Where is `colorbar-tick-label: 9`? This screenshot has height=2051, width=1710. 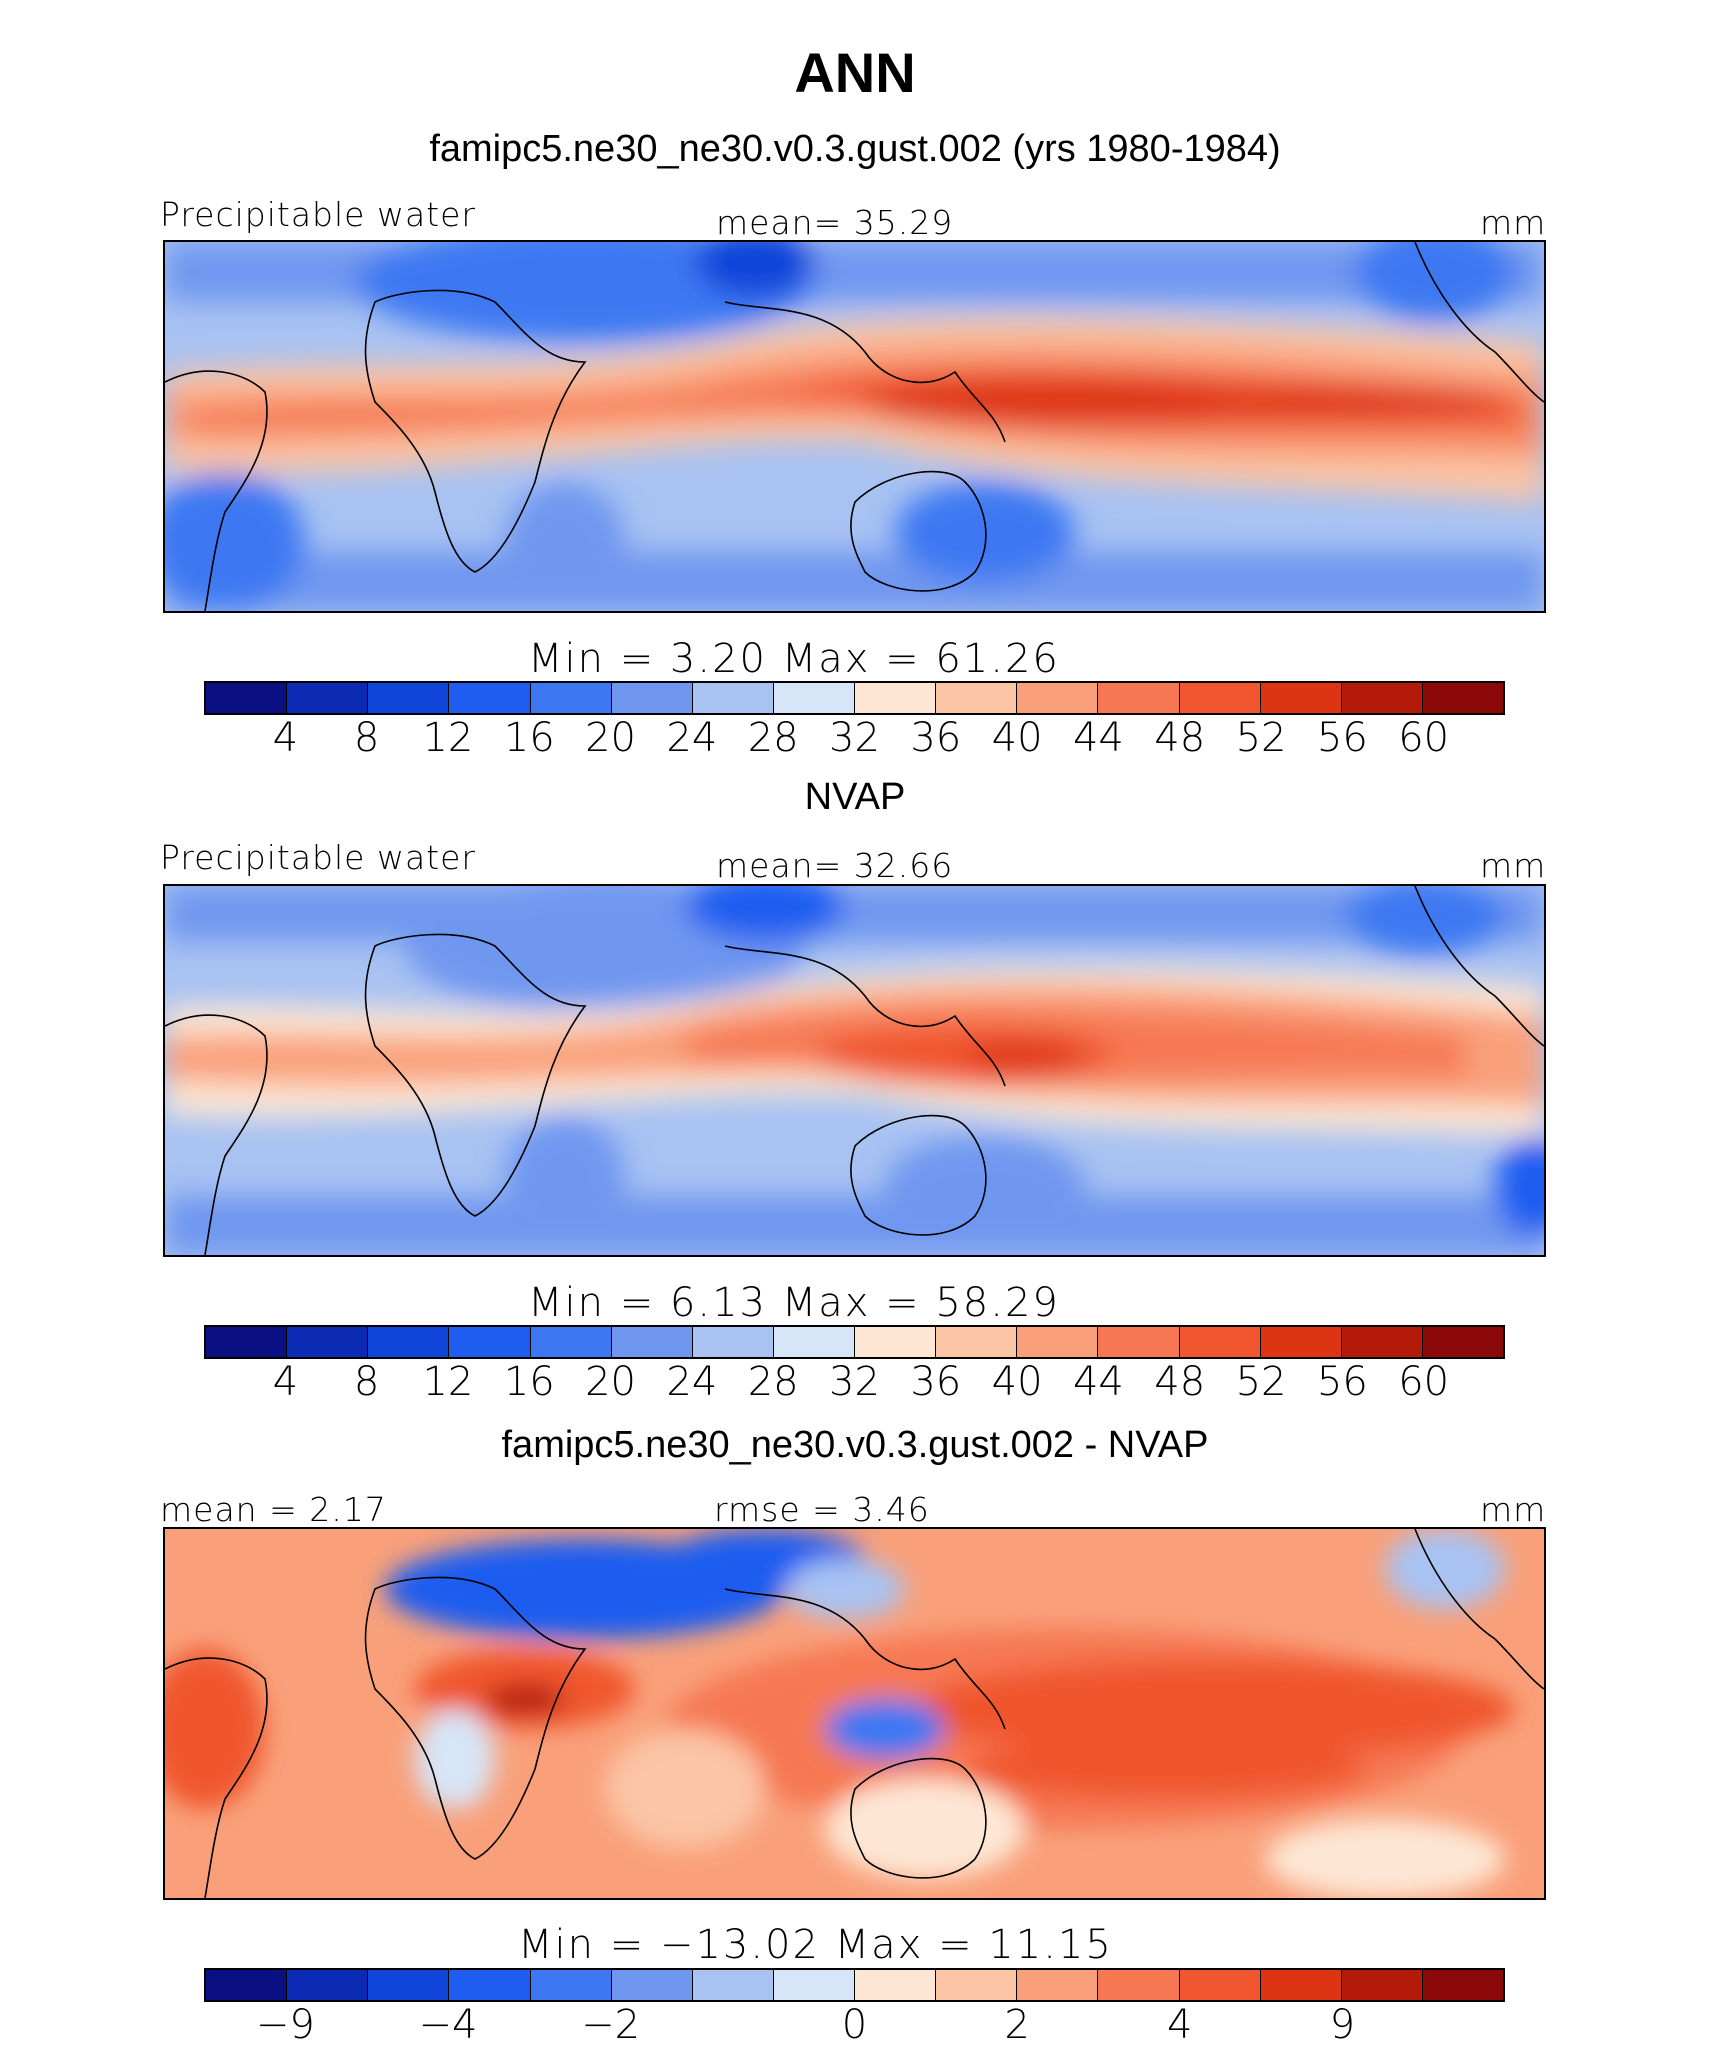
colorbar-tick-label: 9 is located at coordinates (1342, 2025).